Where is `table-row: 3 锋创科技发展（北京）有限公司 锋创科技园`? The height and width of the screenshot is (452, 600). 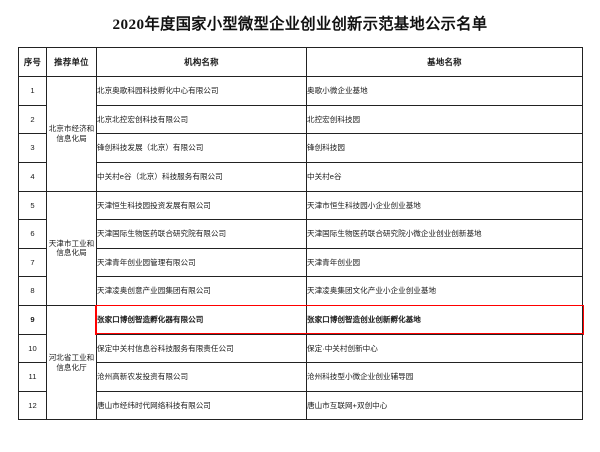 table-row: 3 锋创科技发展（北京）有限公司 锋创科技园 is located at coordinates (300, 148).